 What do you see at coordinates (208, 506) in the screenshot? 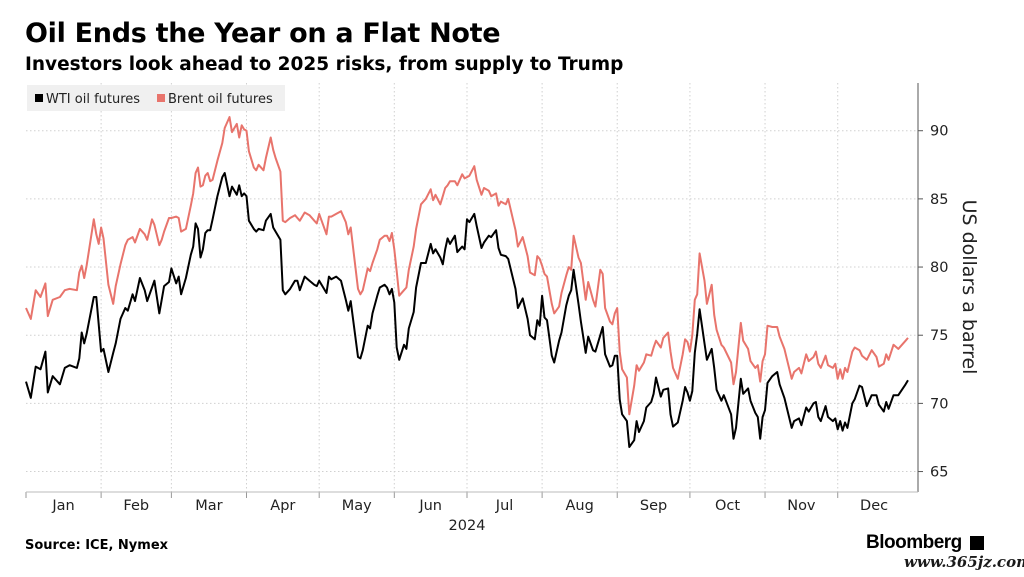
I see `x-tick-label: Mar` at bounding box center [208, 506].